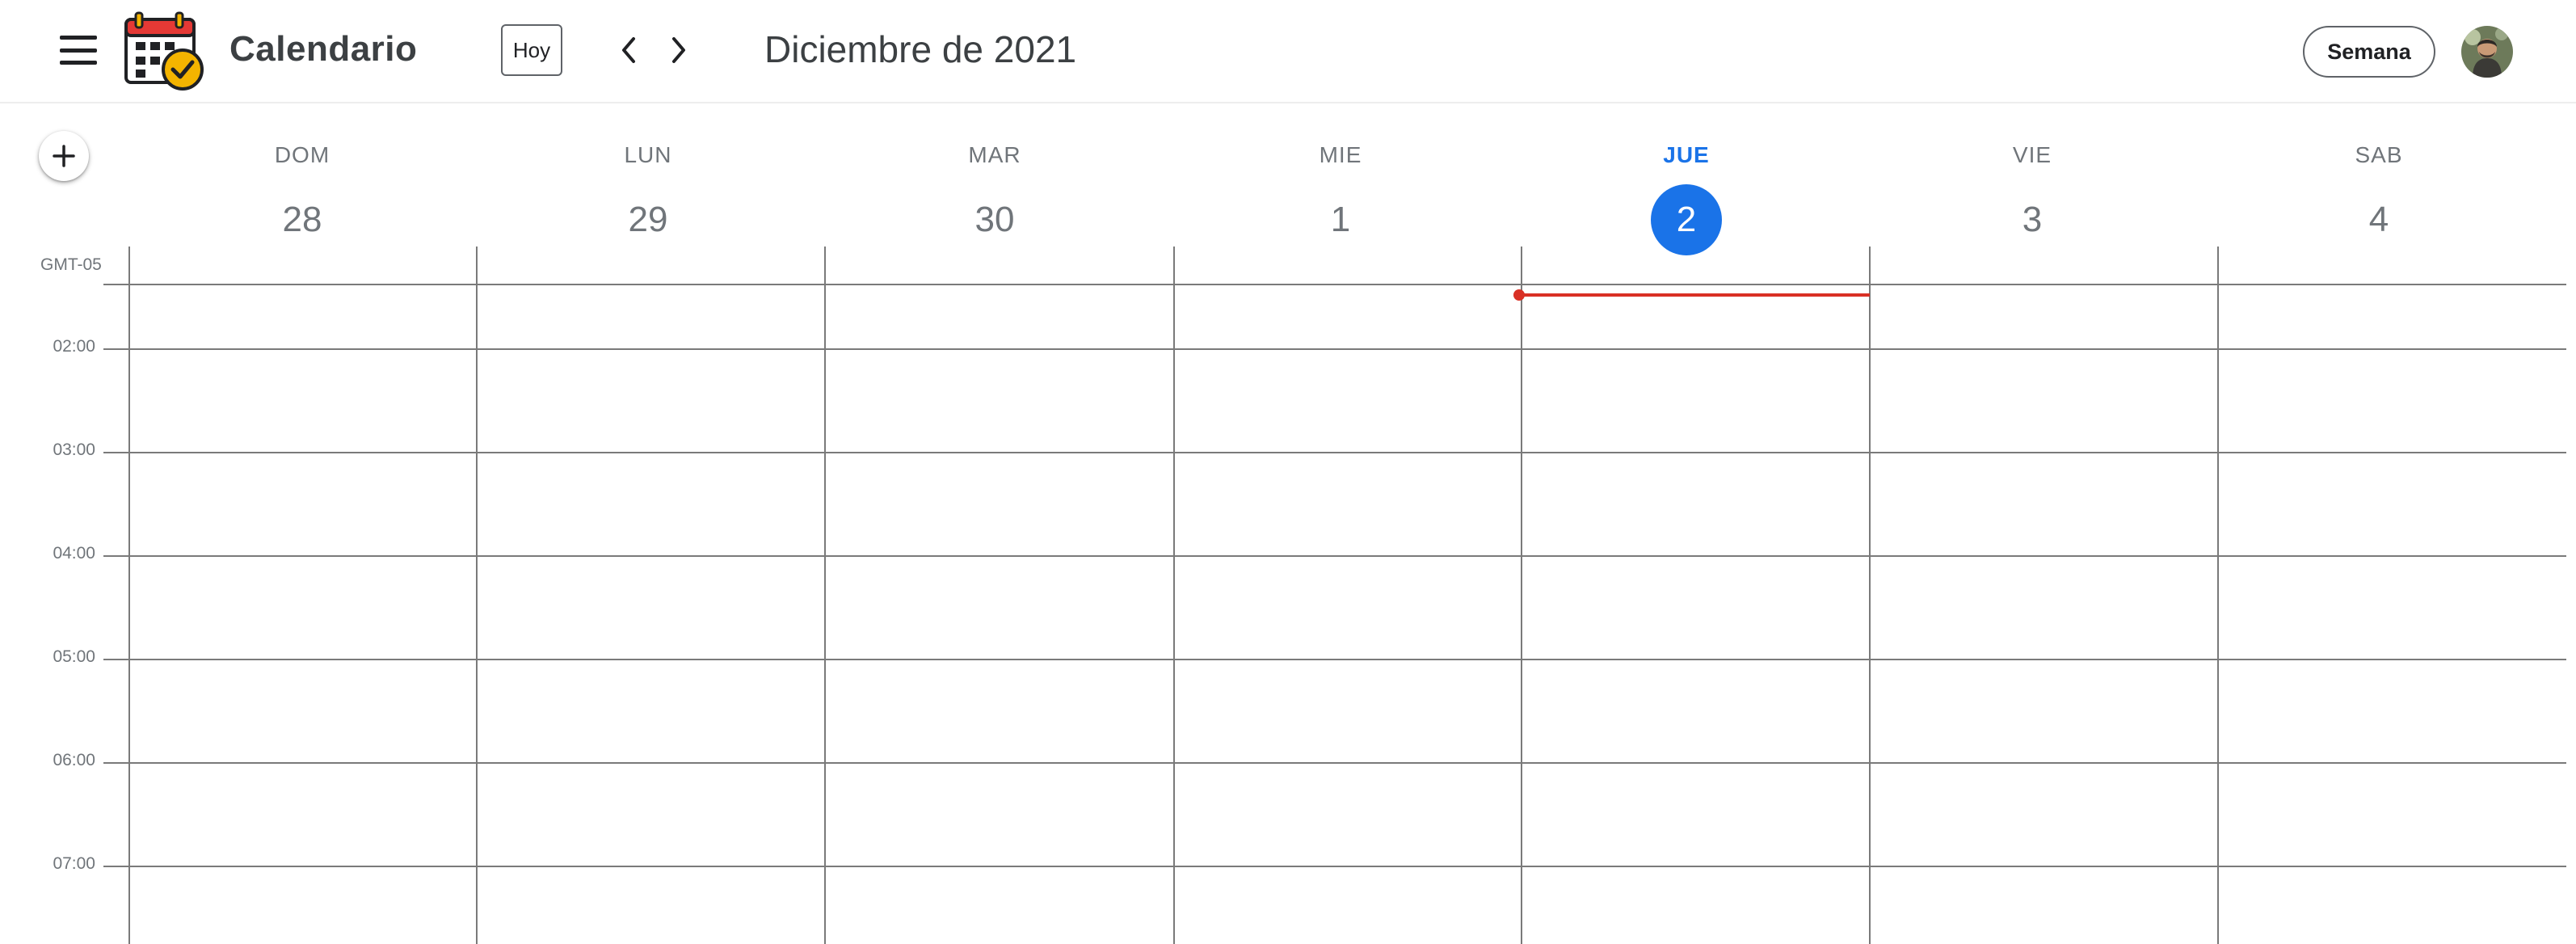  What do you see at coordinates (648, 154) in the screenshot?
I see `day-name: LUN` at bounding box center [648, 154].